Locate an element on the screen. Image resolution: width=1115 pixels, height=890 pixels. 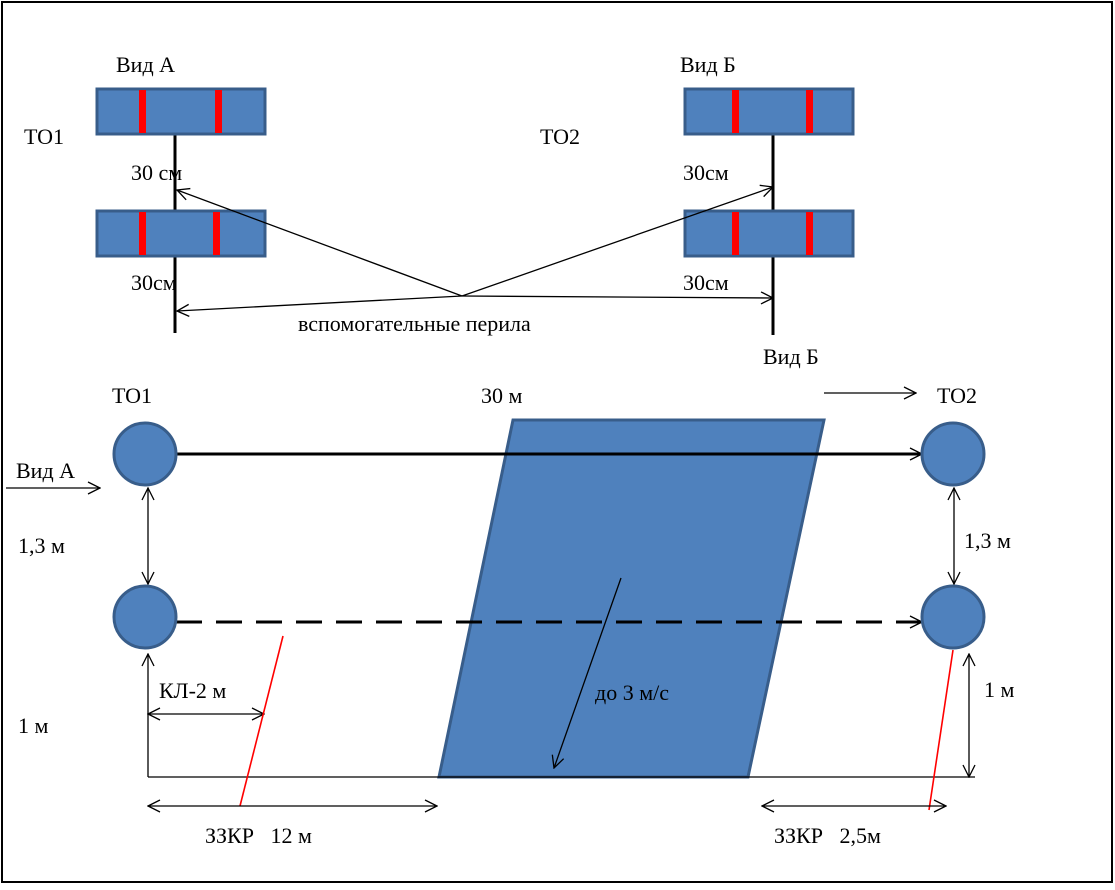
view-b-top-label: Вид Б is located at coordinates (708, 64).